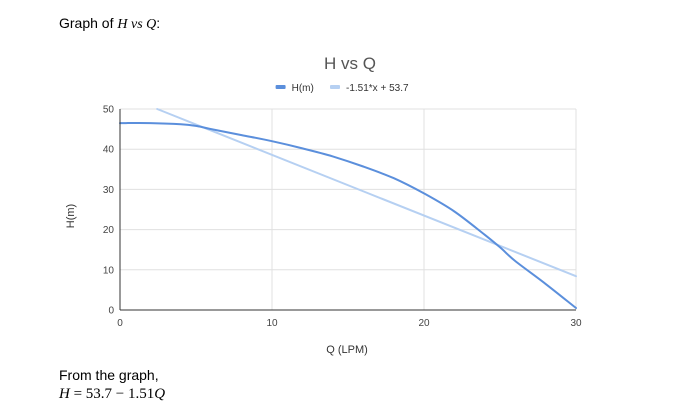 The width and height of the screenshot is (700, 419). Describe the element at coordinates (377, 88) in the screenshot. I see `legend-label-2: -1.51*x + 53.7` at that location.